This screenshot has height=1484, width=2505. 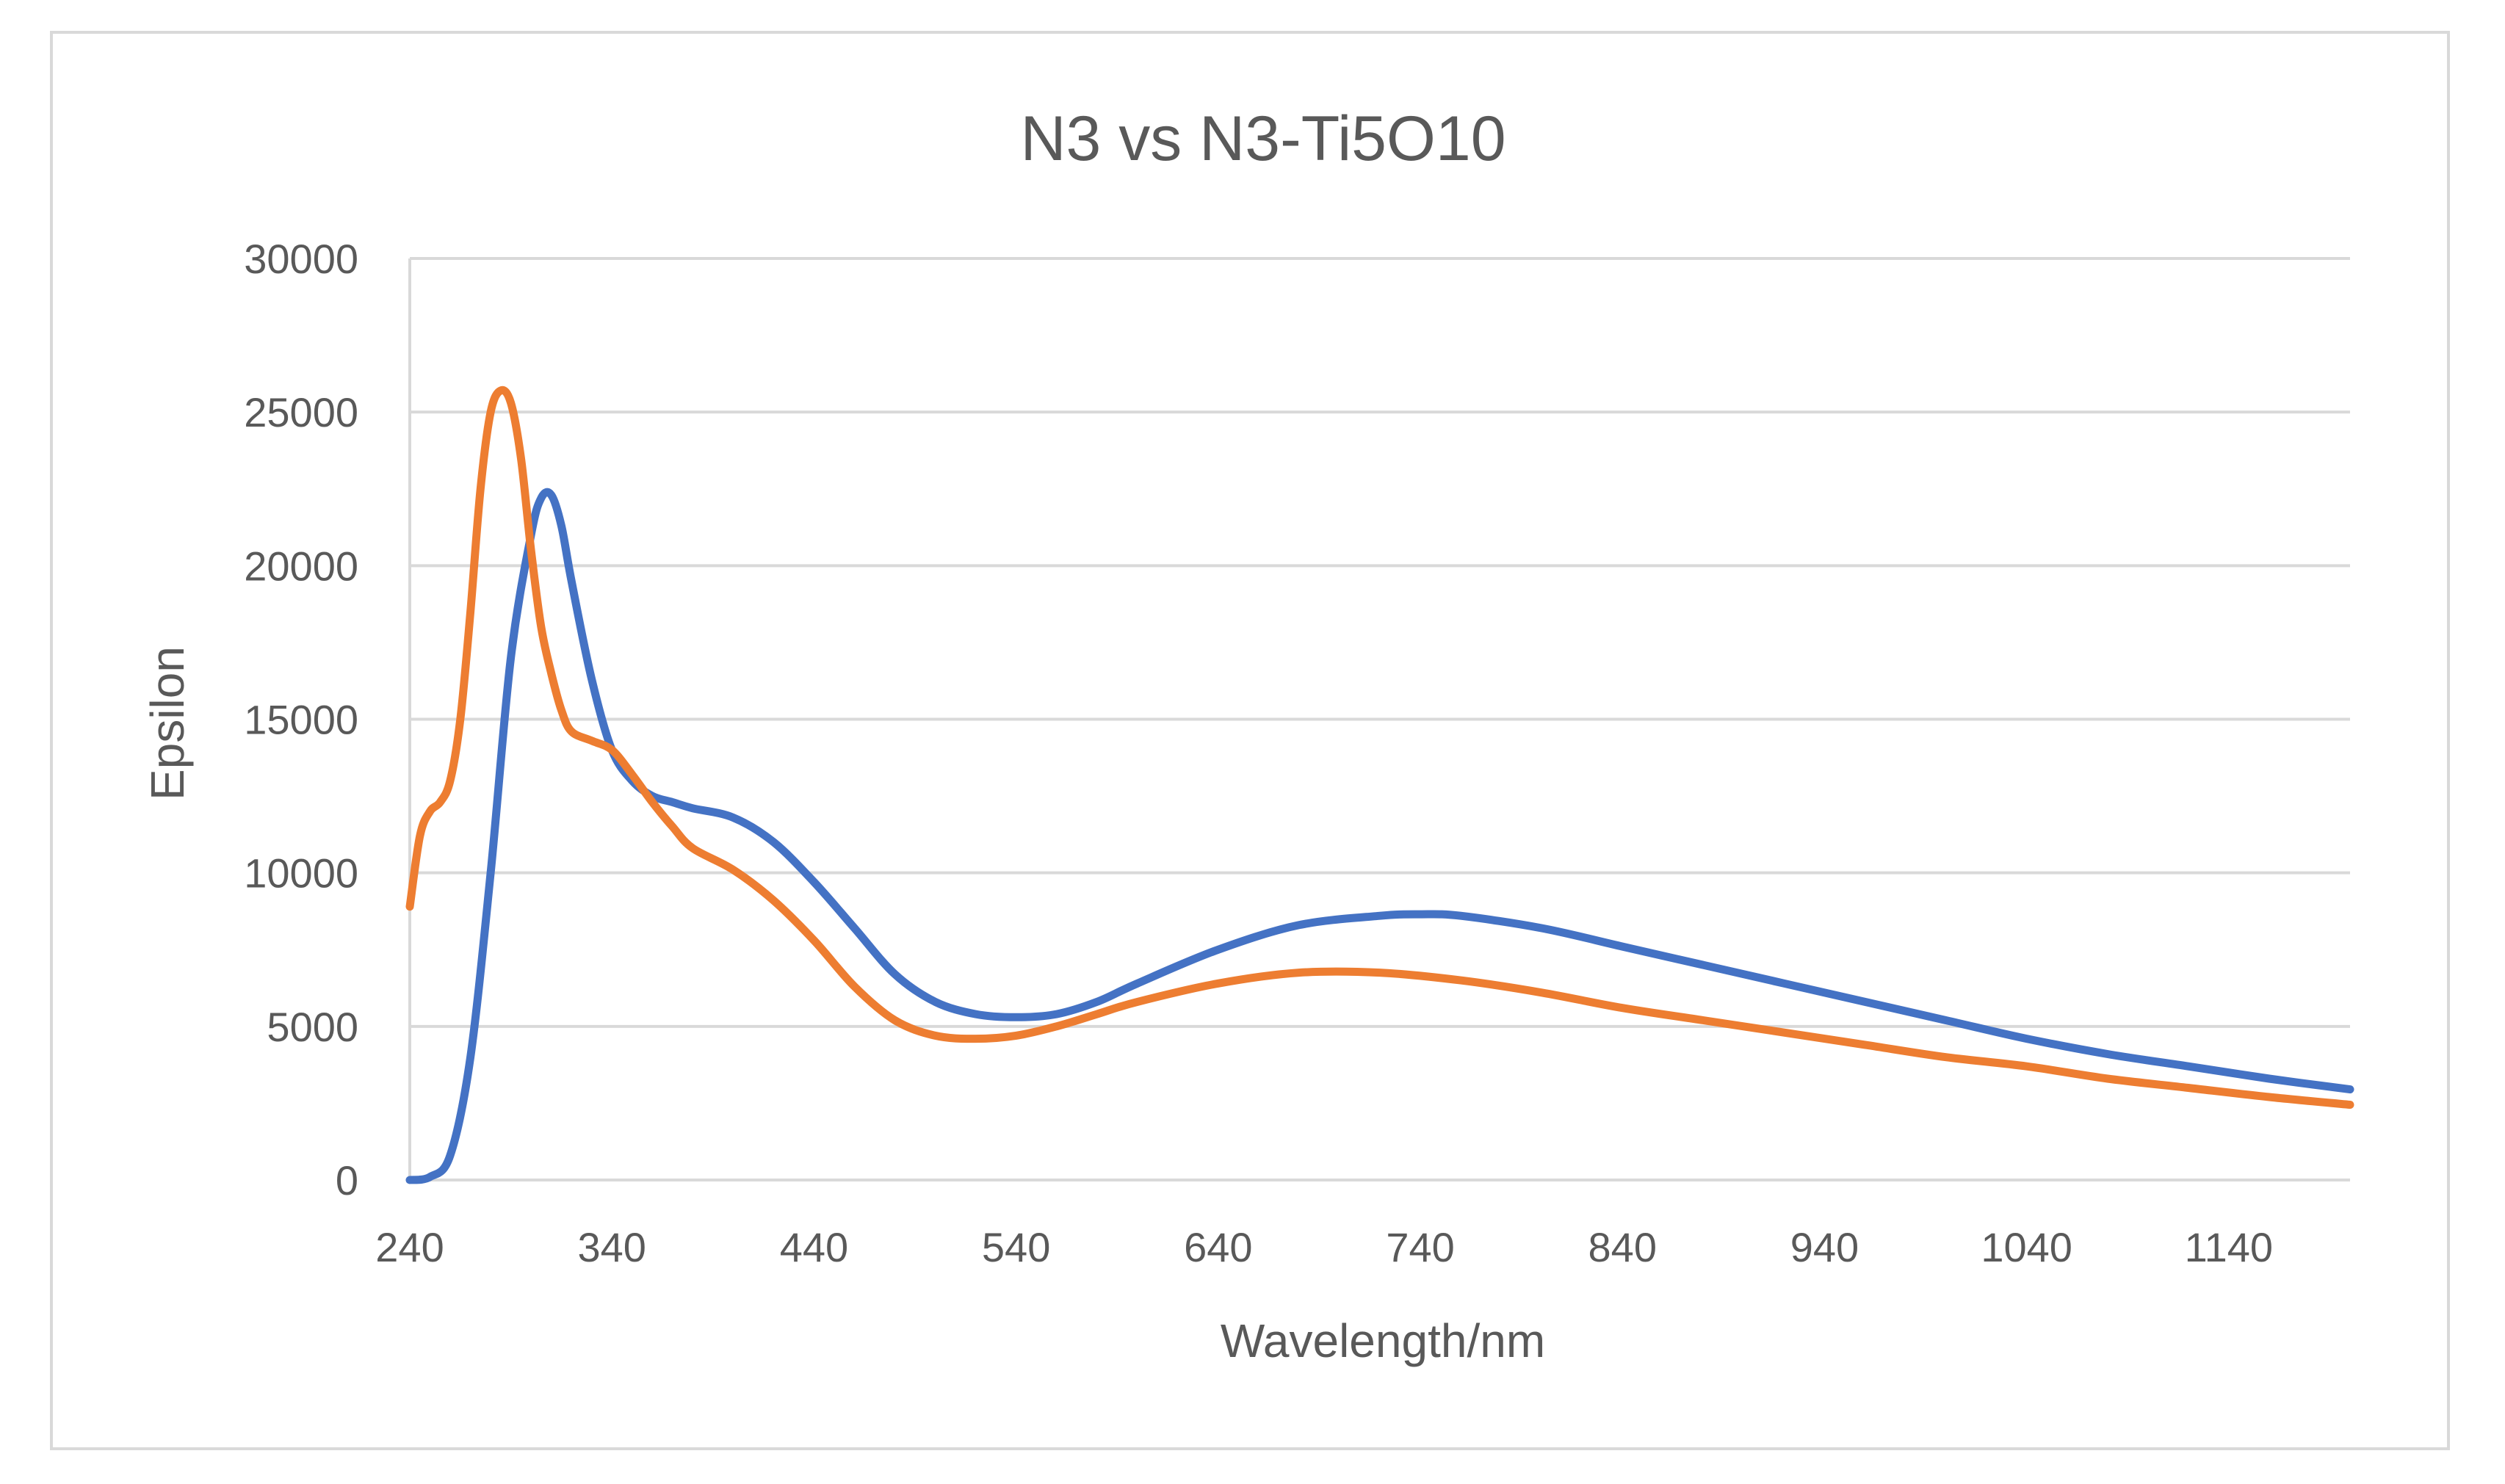 What do you see at coordinates (168, 723) in the screenshot?
I see `y-axis-title: Epsilon` at bounding box center [168, 723].